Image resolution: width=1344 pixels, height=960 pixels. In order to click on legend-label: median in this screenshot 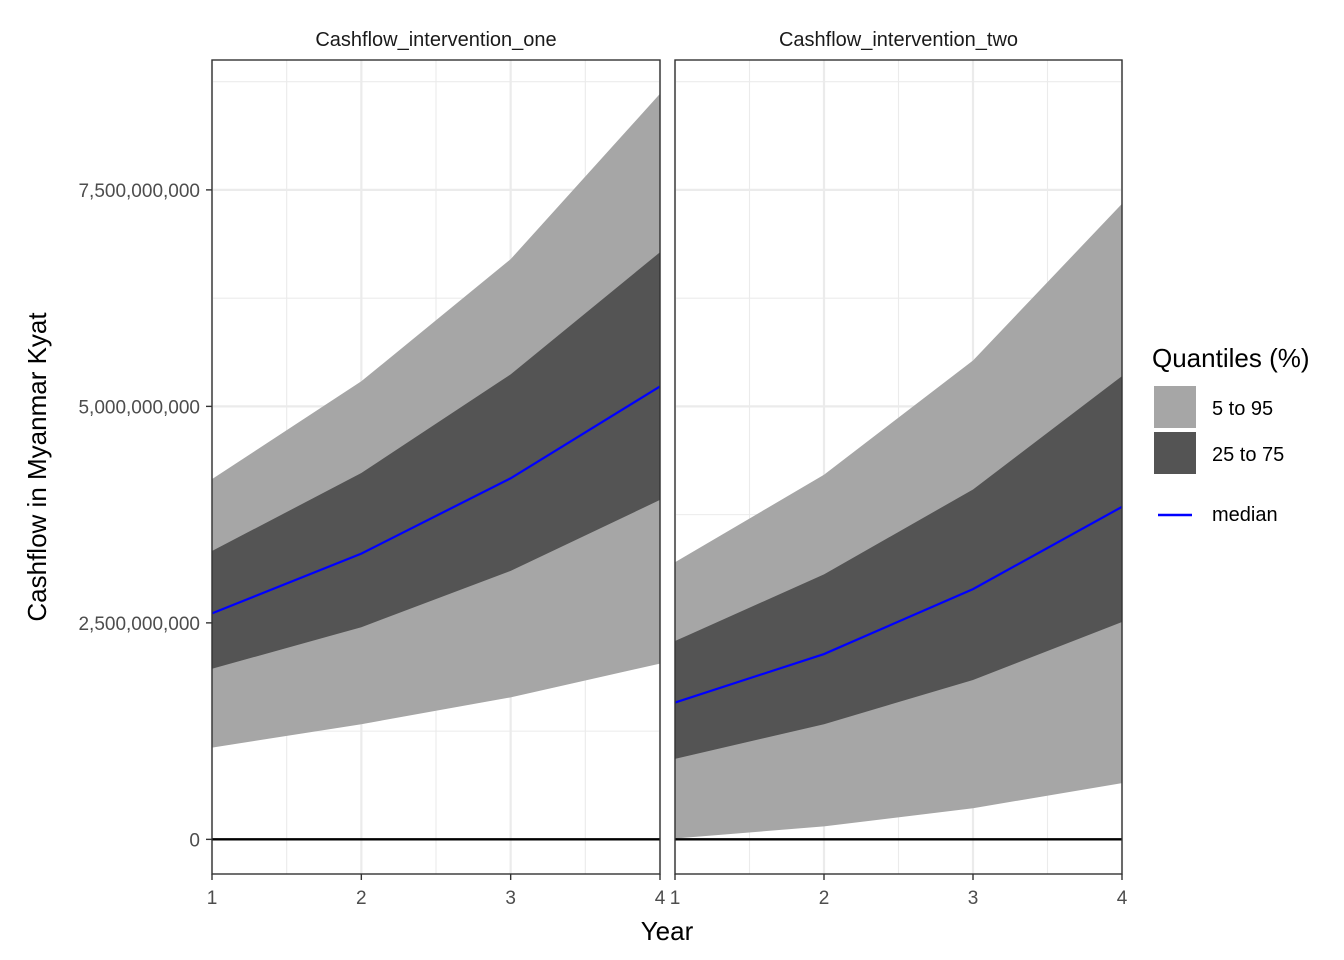, I will do `click(1245, 515)`.